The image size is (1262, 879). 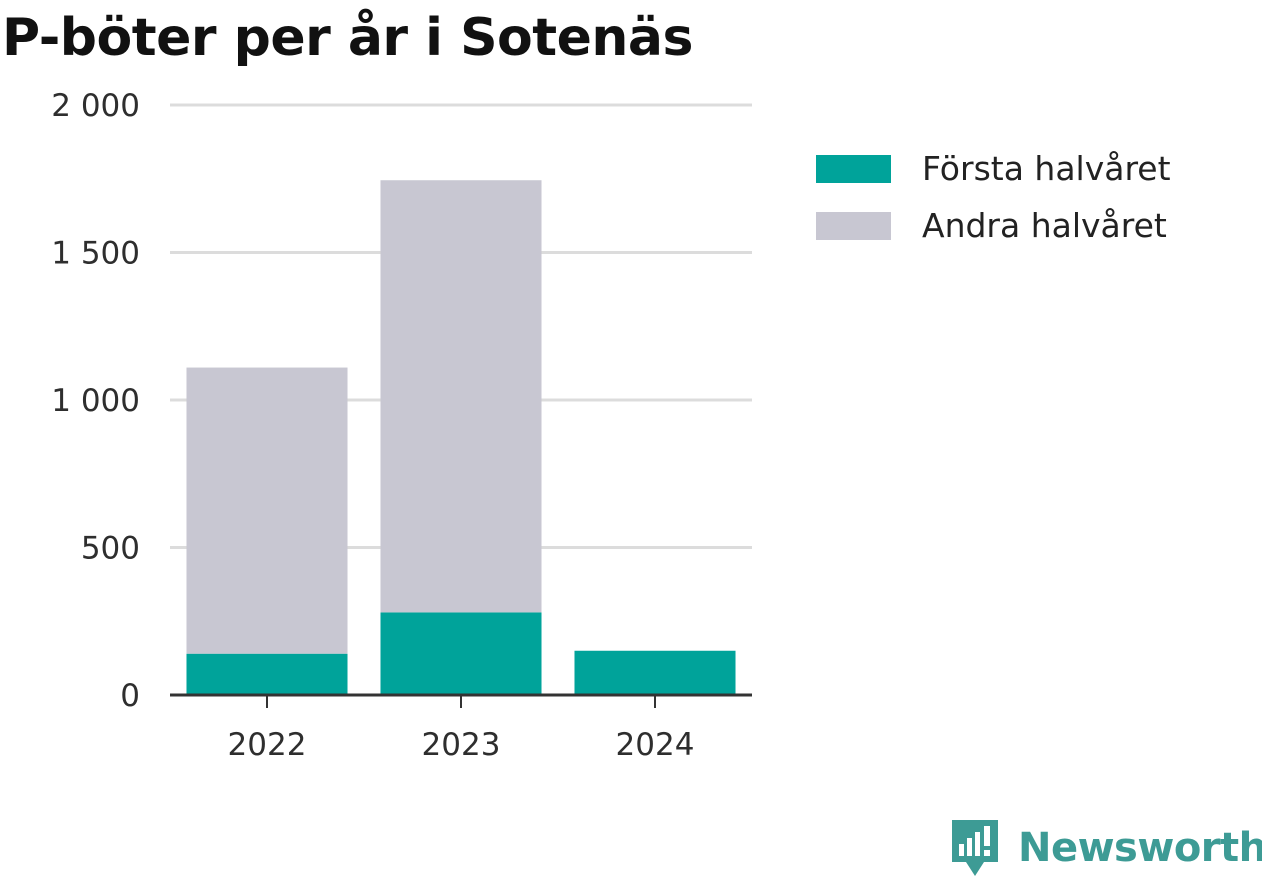 I want to click on brand-name: Newsworthy, so click(x=1140, y=848).